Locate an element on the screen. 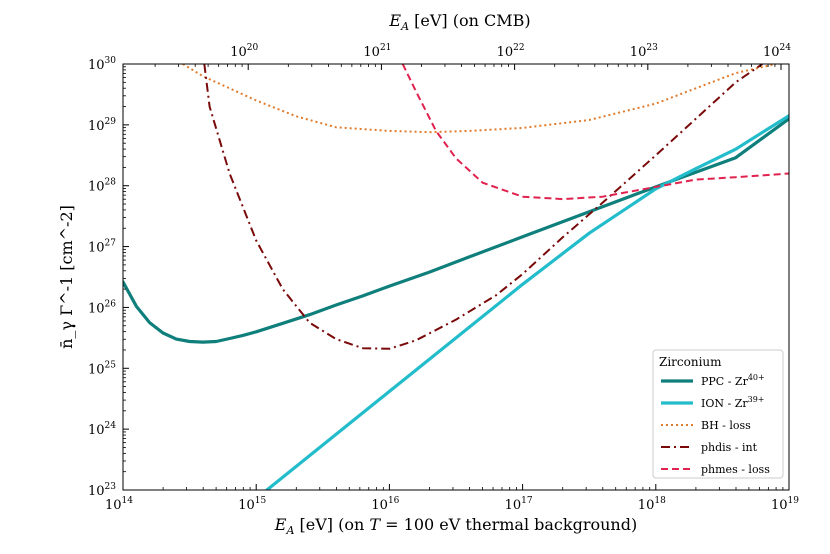 This screenshot has height=554, width=830. series-line-bh-loss is located at coordinates (479, 99).